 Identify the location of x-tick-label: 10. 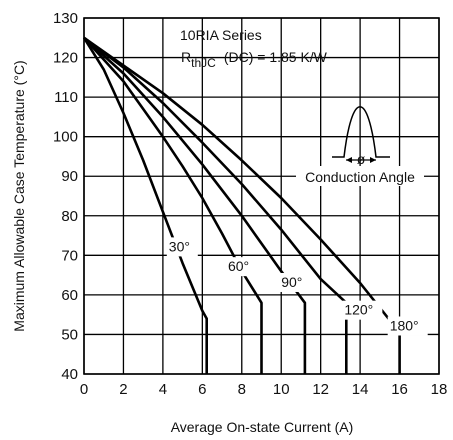
(281, 389).